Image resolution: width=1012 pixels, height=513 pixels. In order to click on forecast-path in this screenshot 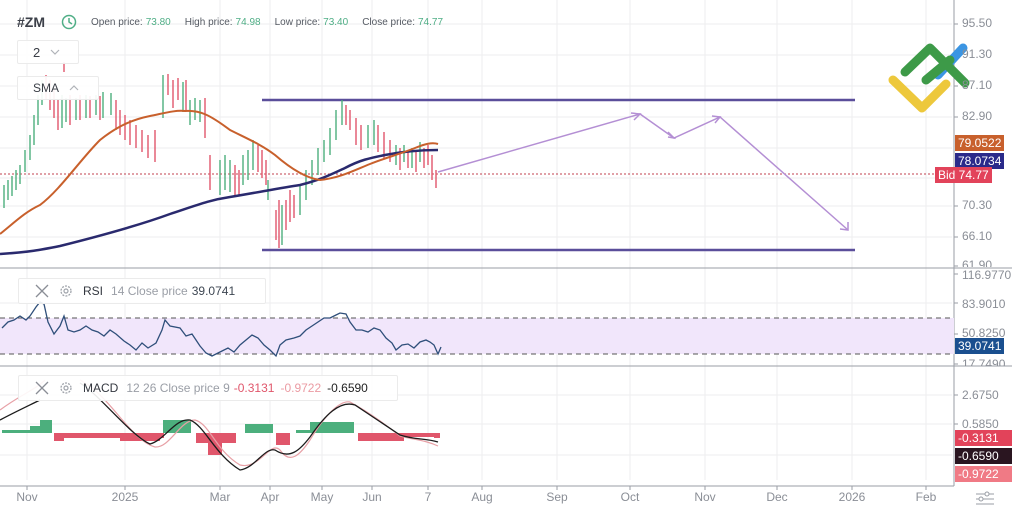, I will do `click(643, 171)`.